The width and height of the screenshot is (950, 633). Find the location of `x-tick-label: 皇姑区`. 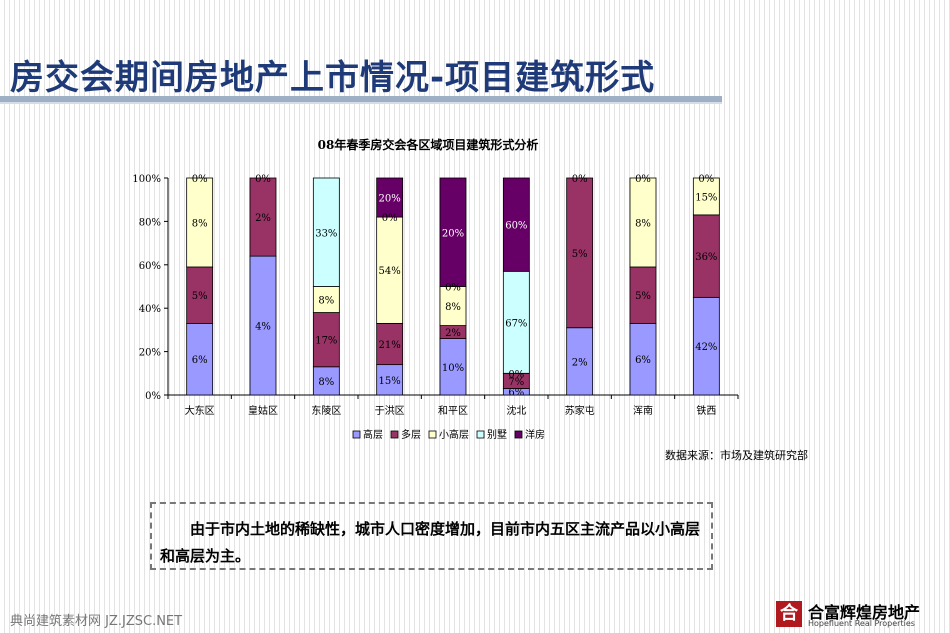

x-tick-label: 皇姑区 is located at coordinates (263, 410).